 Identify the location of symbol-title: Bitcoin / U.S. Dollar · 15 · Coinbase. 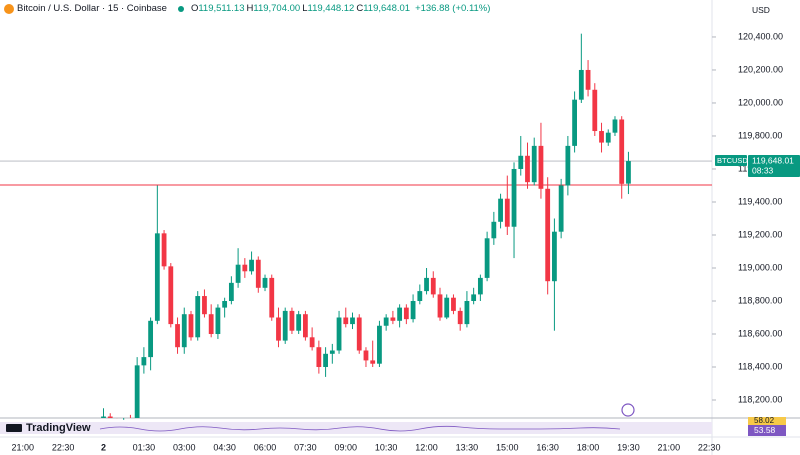
(92, 8).